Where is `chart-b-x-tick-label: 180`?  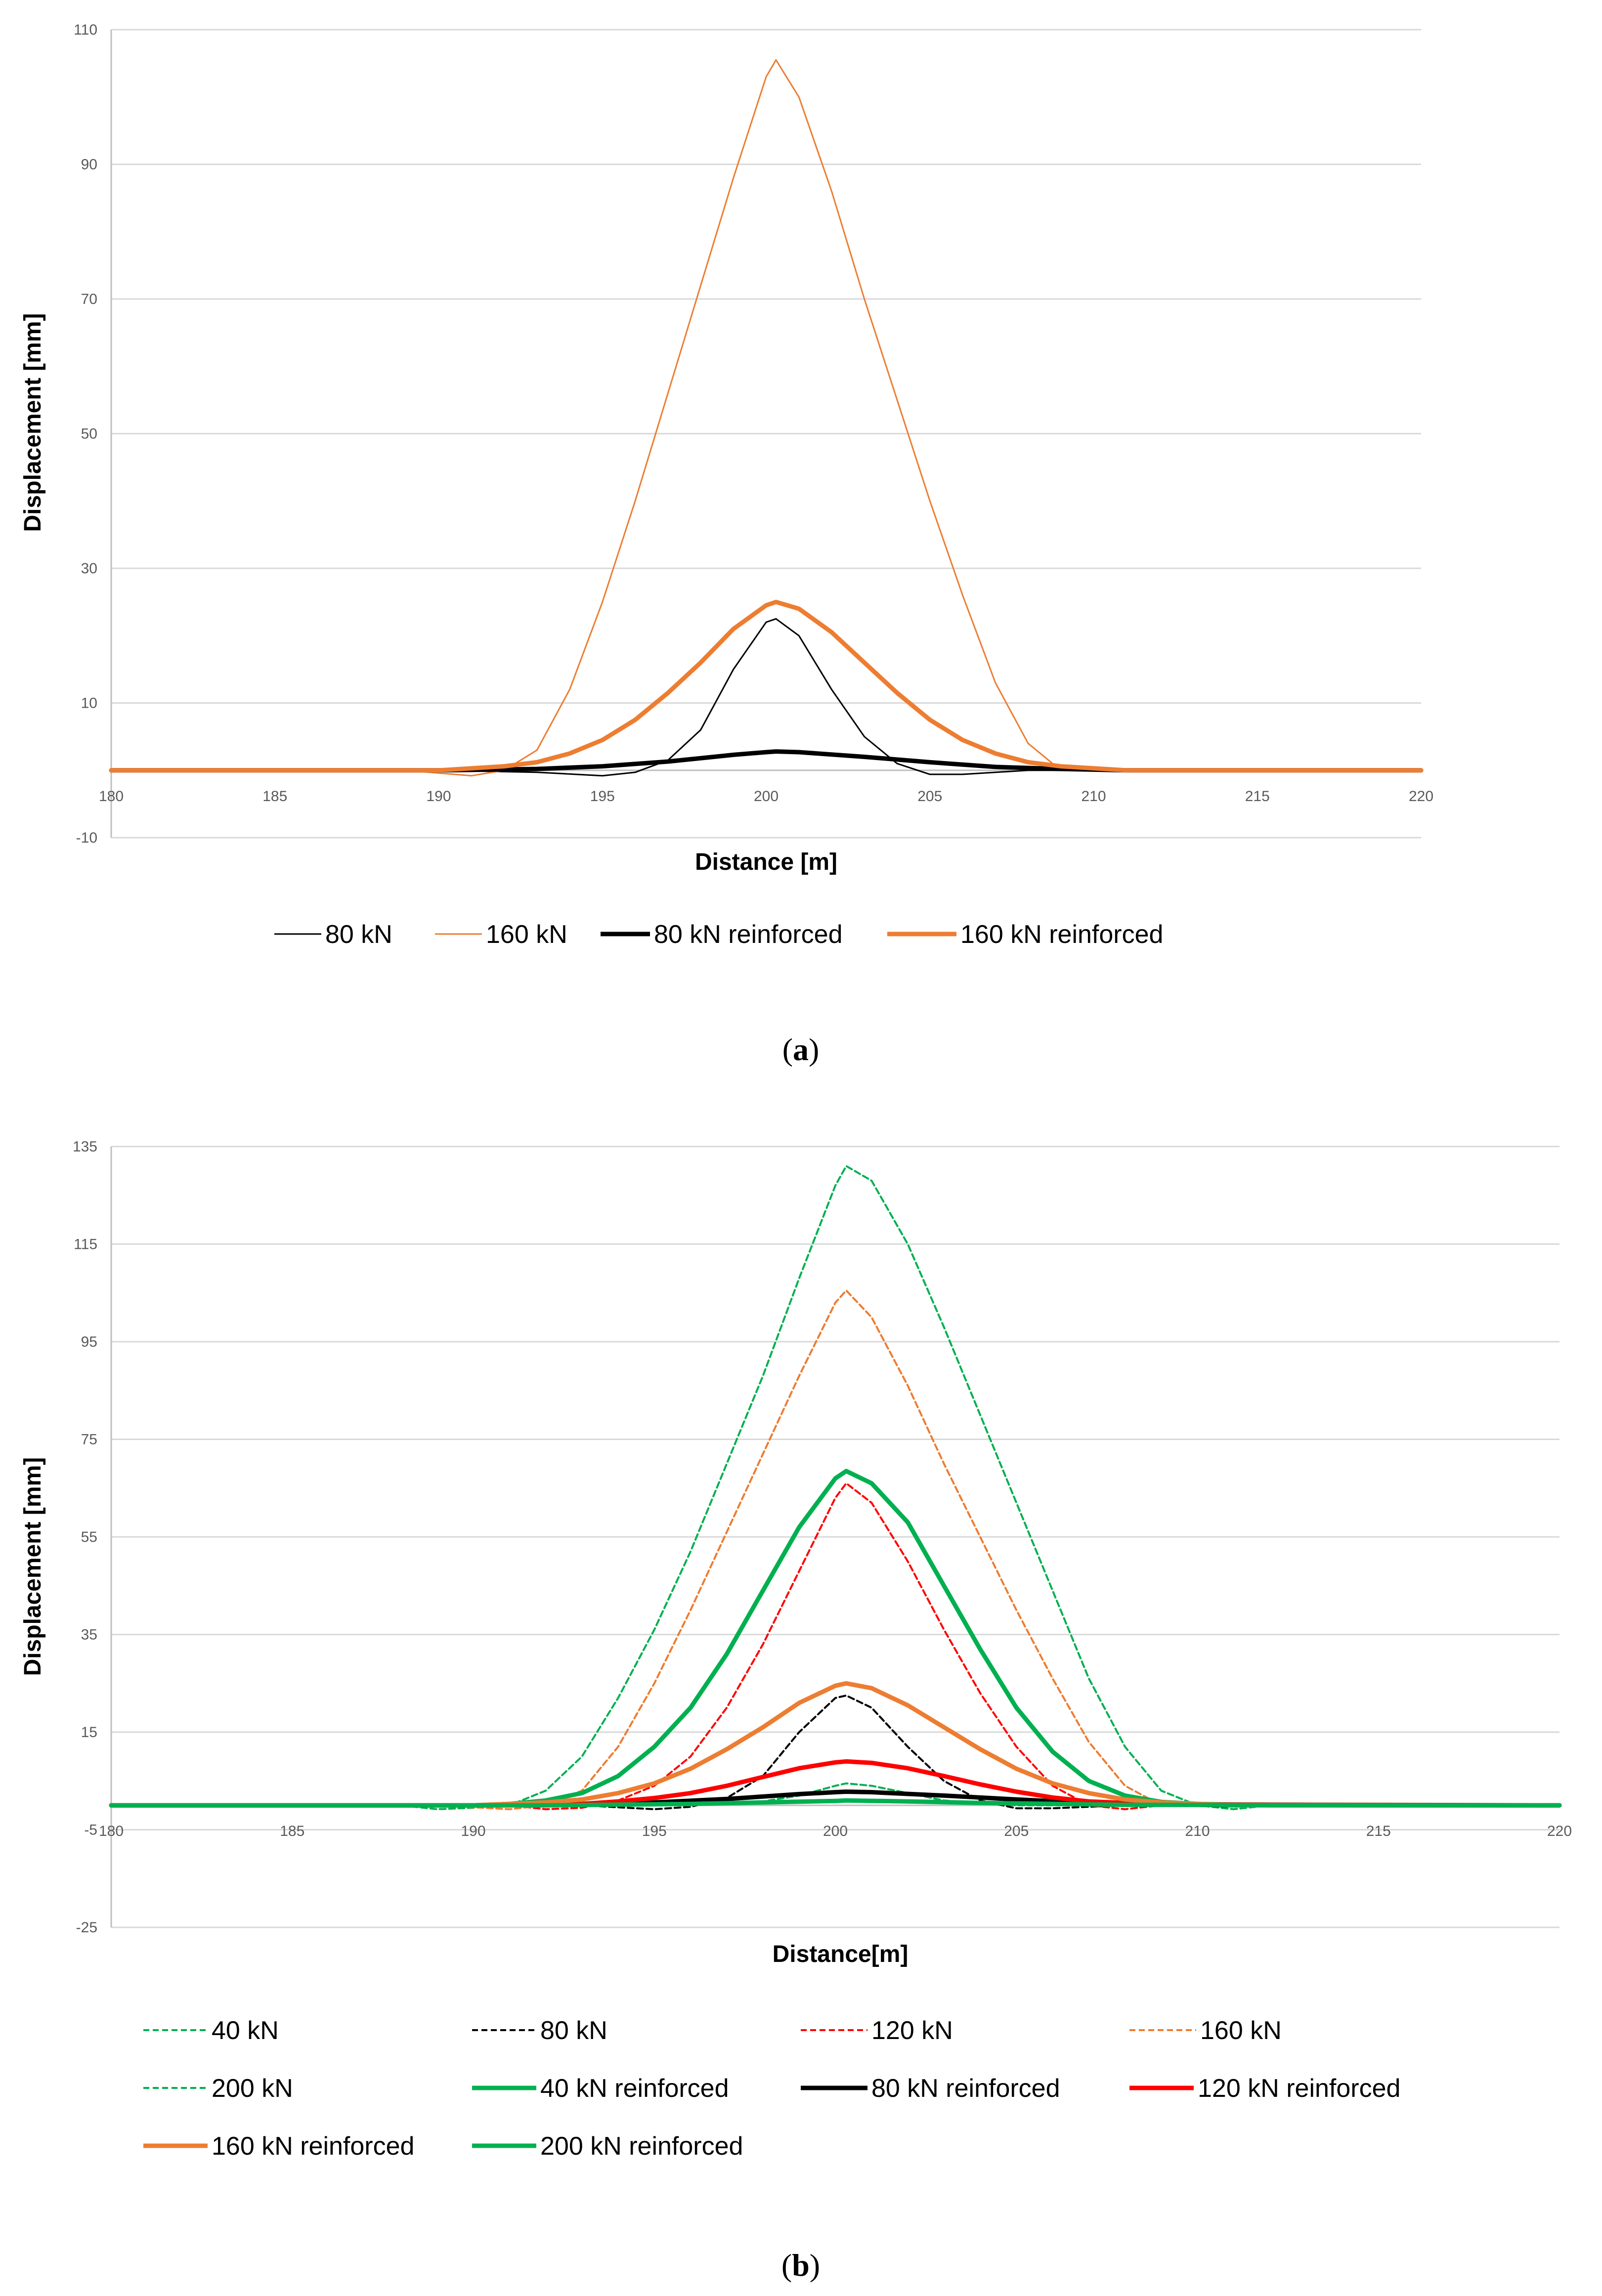 chart-b-x-tick-label: 180 is located at coordinates (112, 1831).